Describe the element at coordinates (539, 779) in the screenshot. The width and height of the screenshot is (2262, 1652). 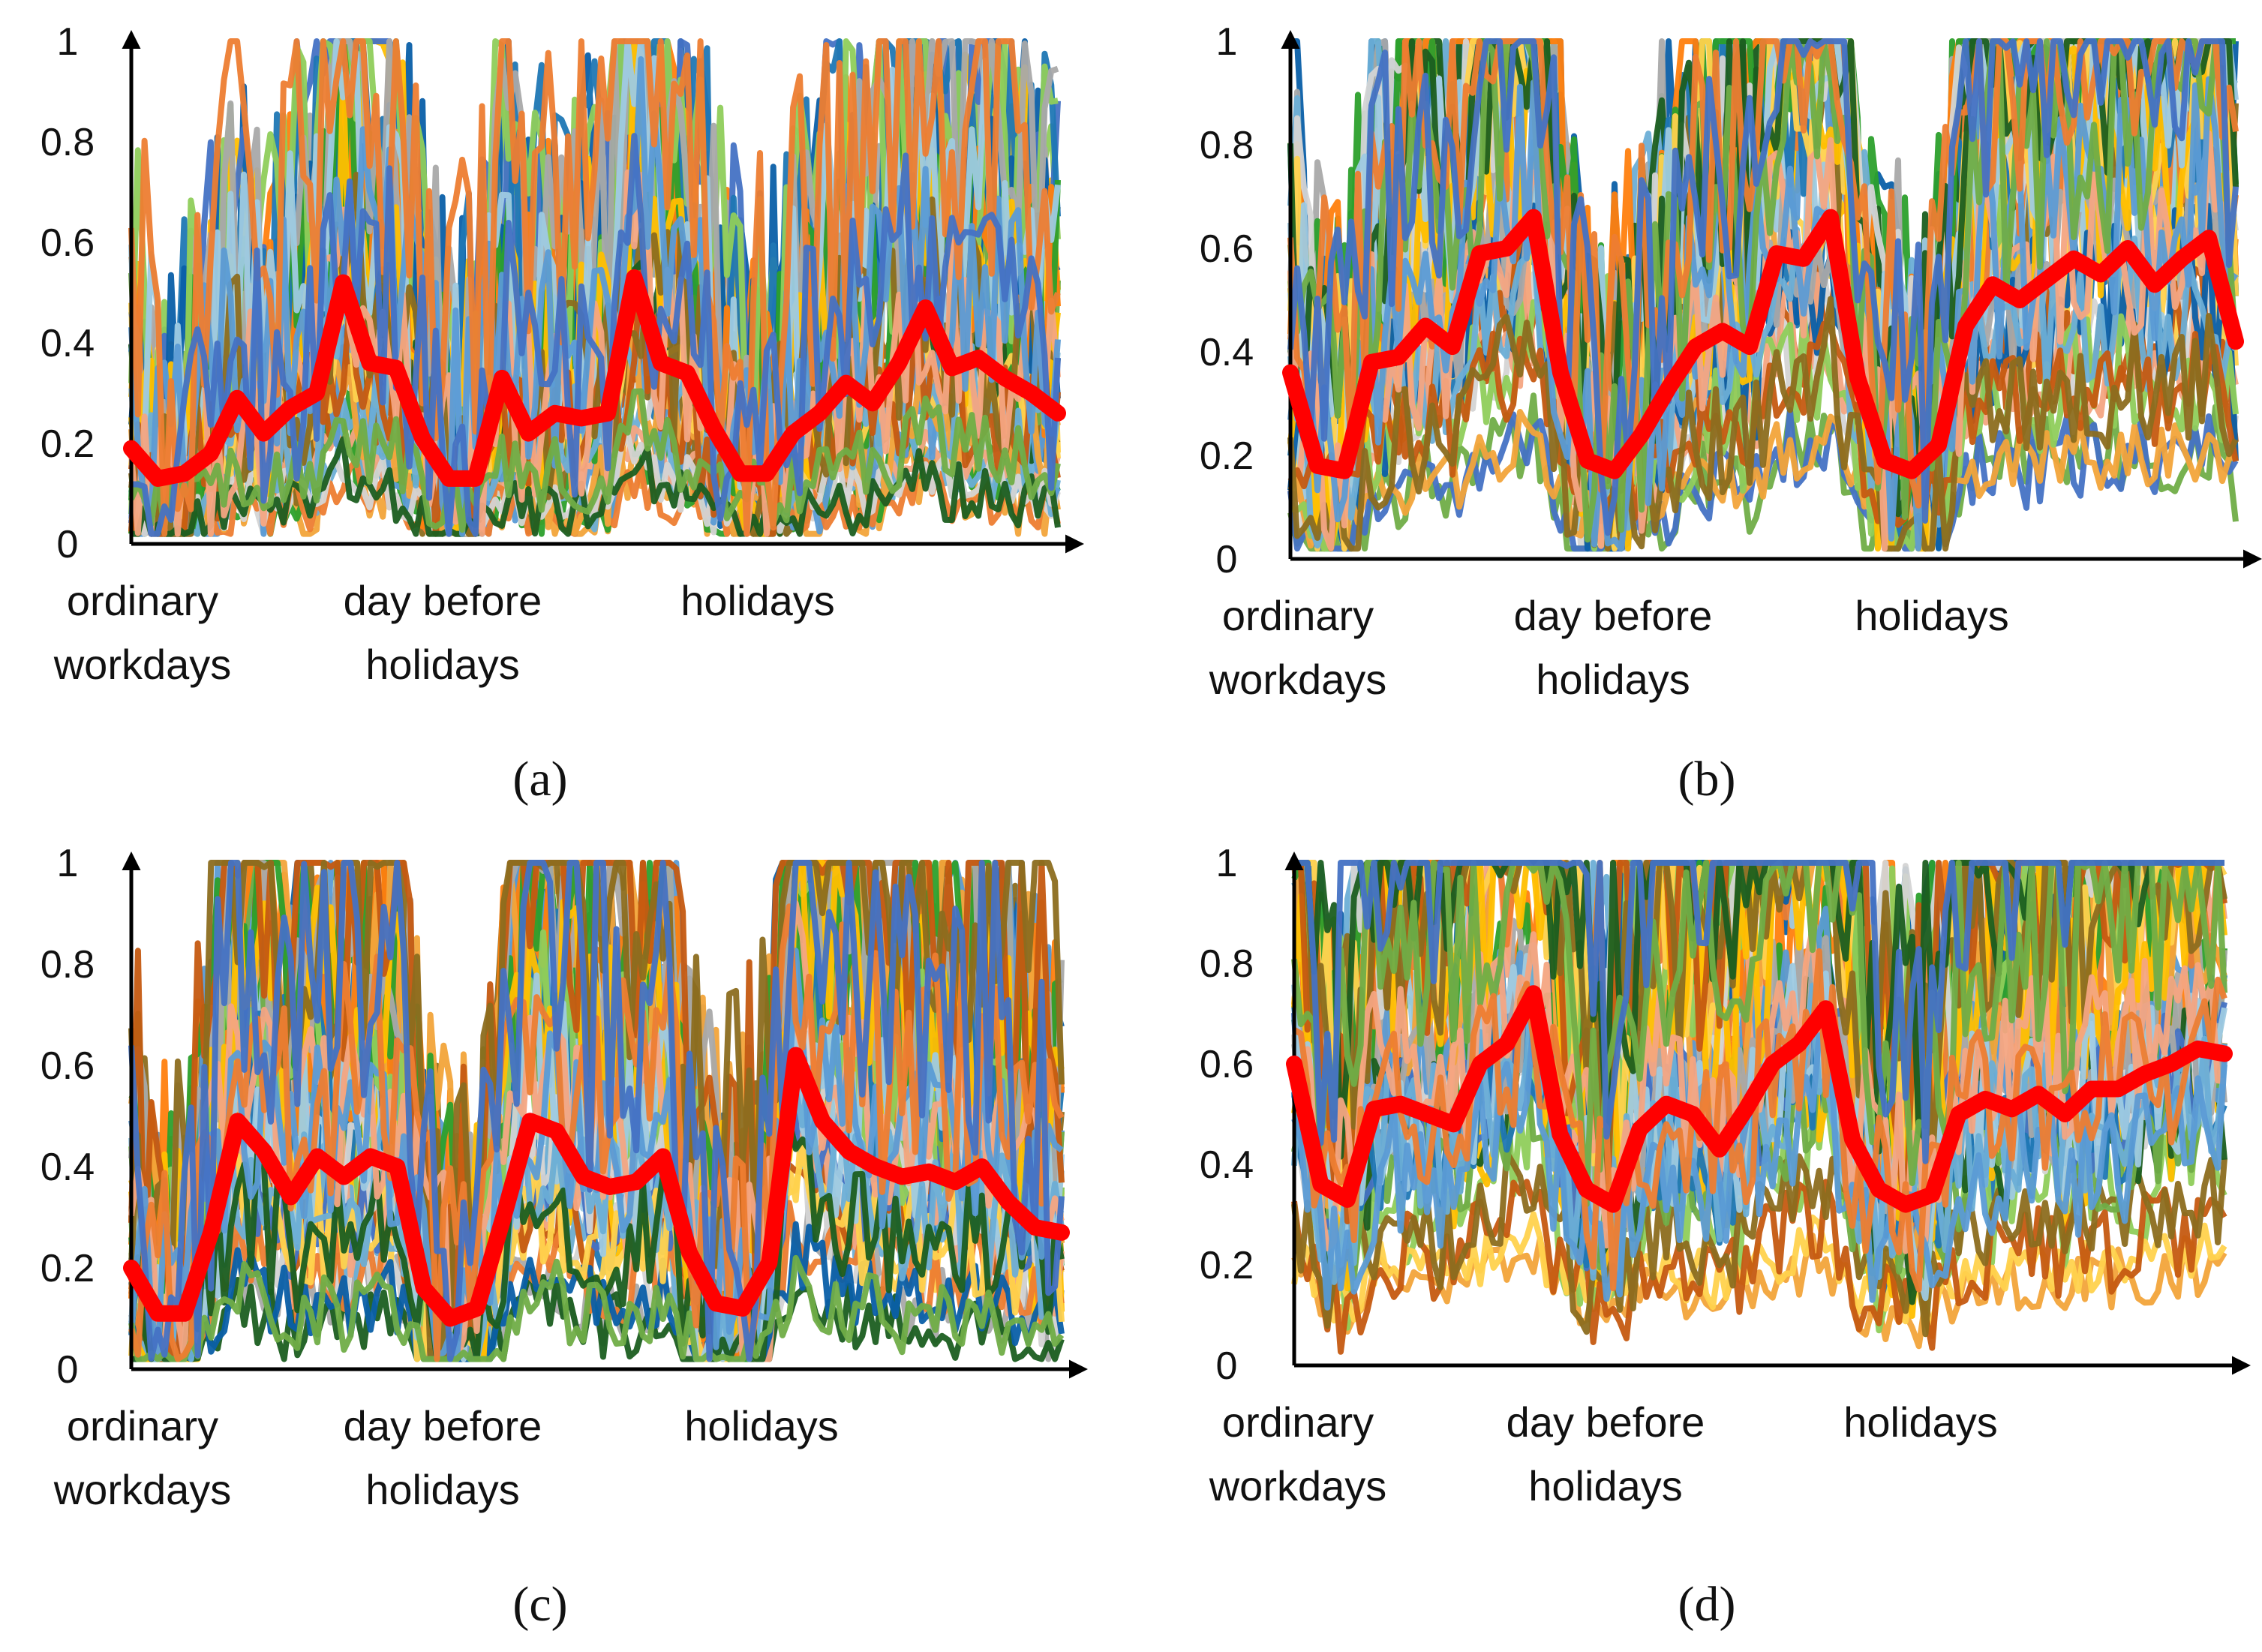
I see `panel-caption: (a)` at that location.